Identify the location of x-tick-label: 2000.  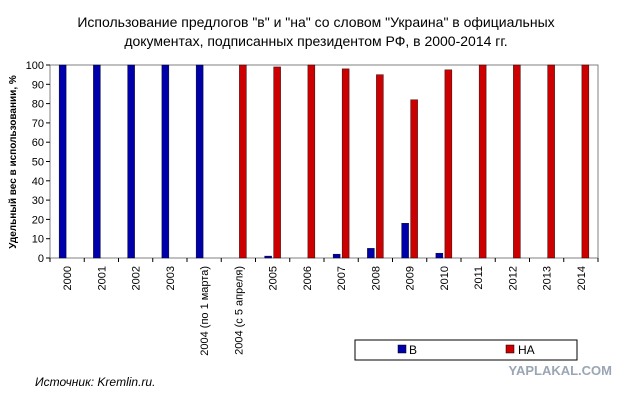
(68, 278).